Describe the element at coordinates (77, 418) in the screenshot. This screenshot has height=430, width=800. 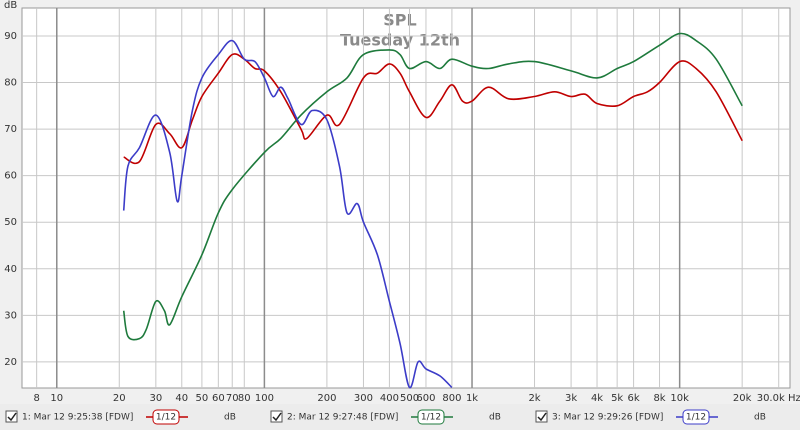
I see `legend-label: 1: Mar 12 9:25:38 [FDW]` at that location.